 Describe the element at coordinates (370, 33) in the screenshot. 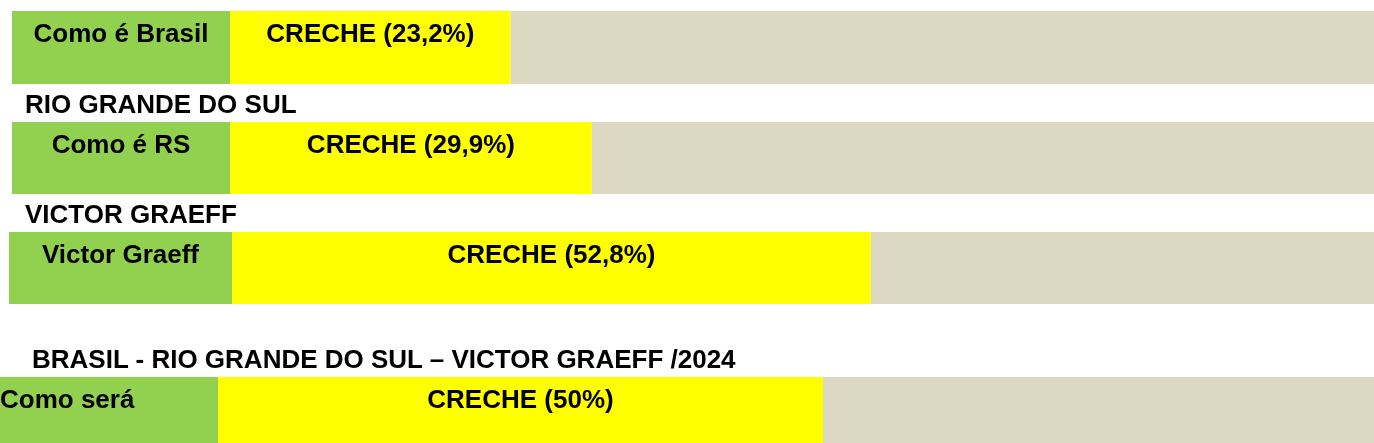

I see `data-label: CRECHE (23,2%)` at that location.